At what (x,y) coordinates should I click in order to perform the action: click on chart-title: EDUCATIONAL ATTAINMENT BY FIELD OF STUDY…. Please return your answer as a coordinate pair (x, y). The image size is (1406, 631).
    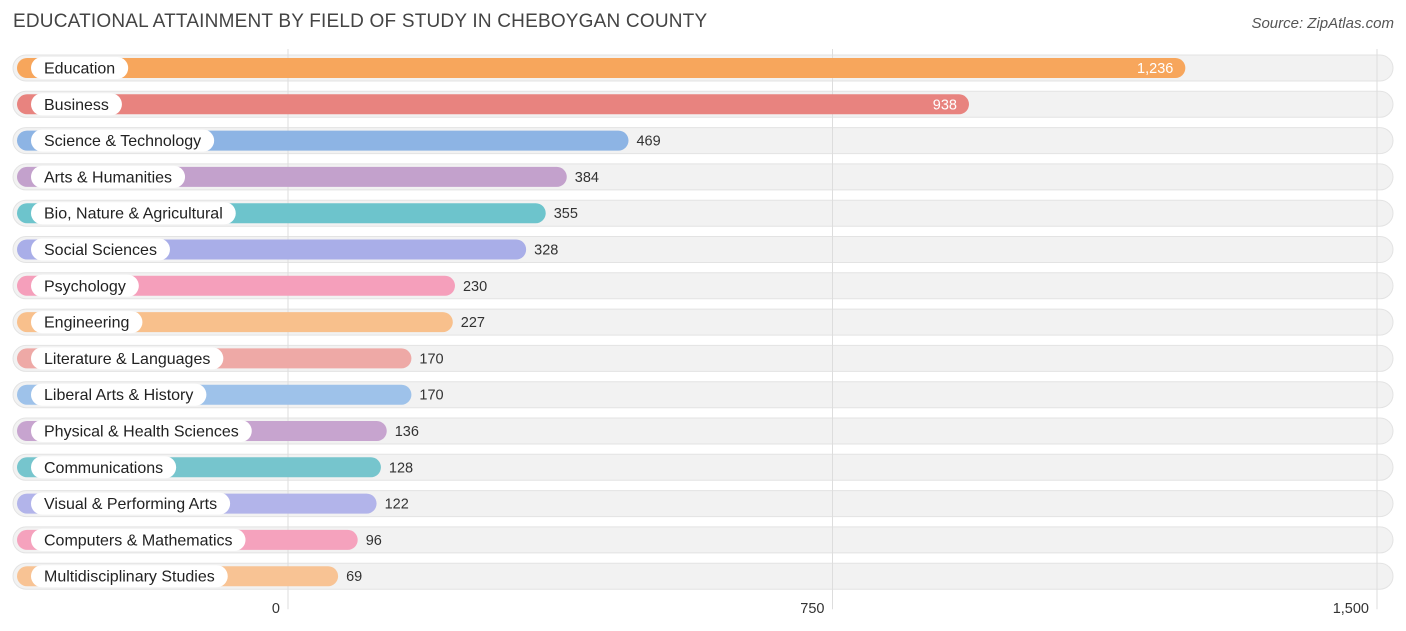
    Looking at the image, I should click on (360, 21).